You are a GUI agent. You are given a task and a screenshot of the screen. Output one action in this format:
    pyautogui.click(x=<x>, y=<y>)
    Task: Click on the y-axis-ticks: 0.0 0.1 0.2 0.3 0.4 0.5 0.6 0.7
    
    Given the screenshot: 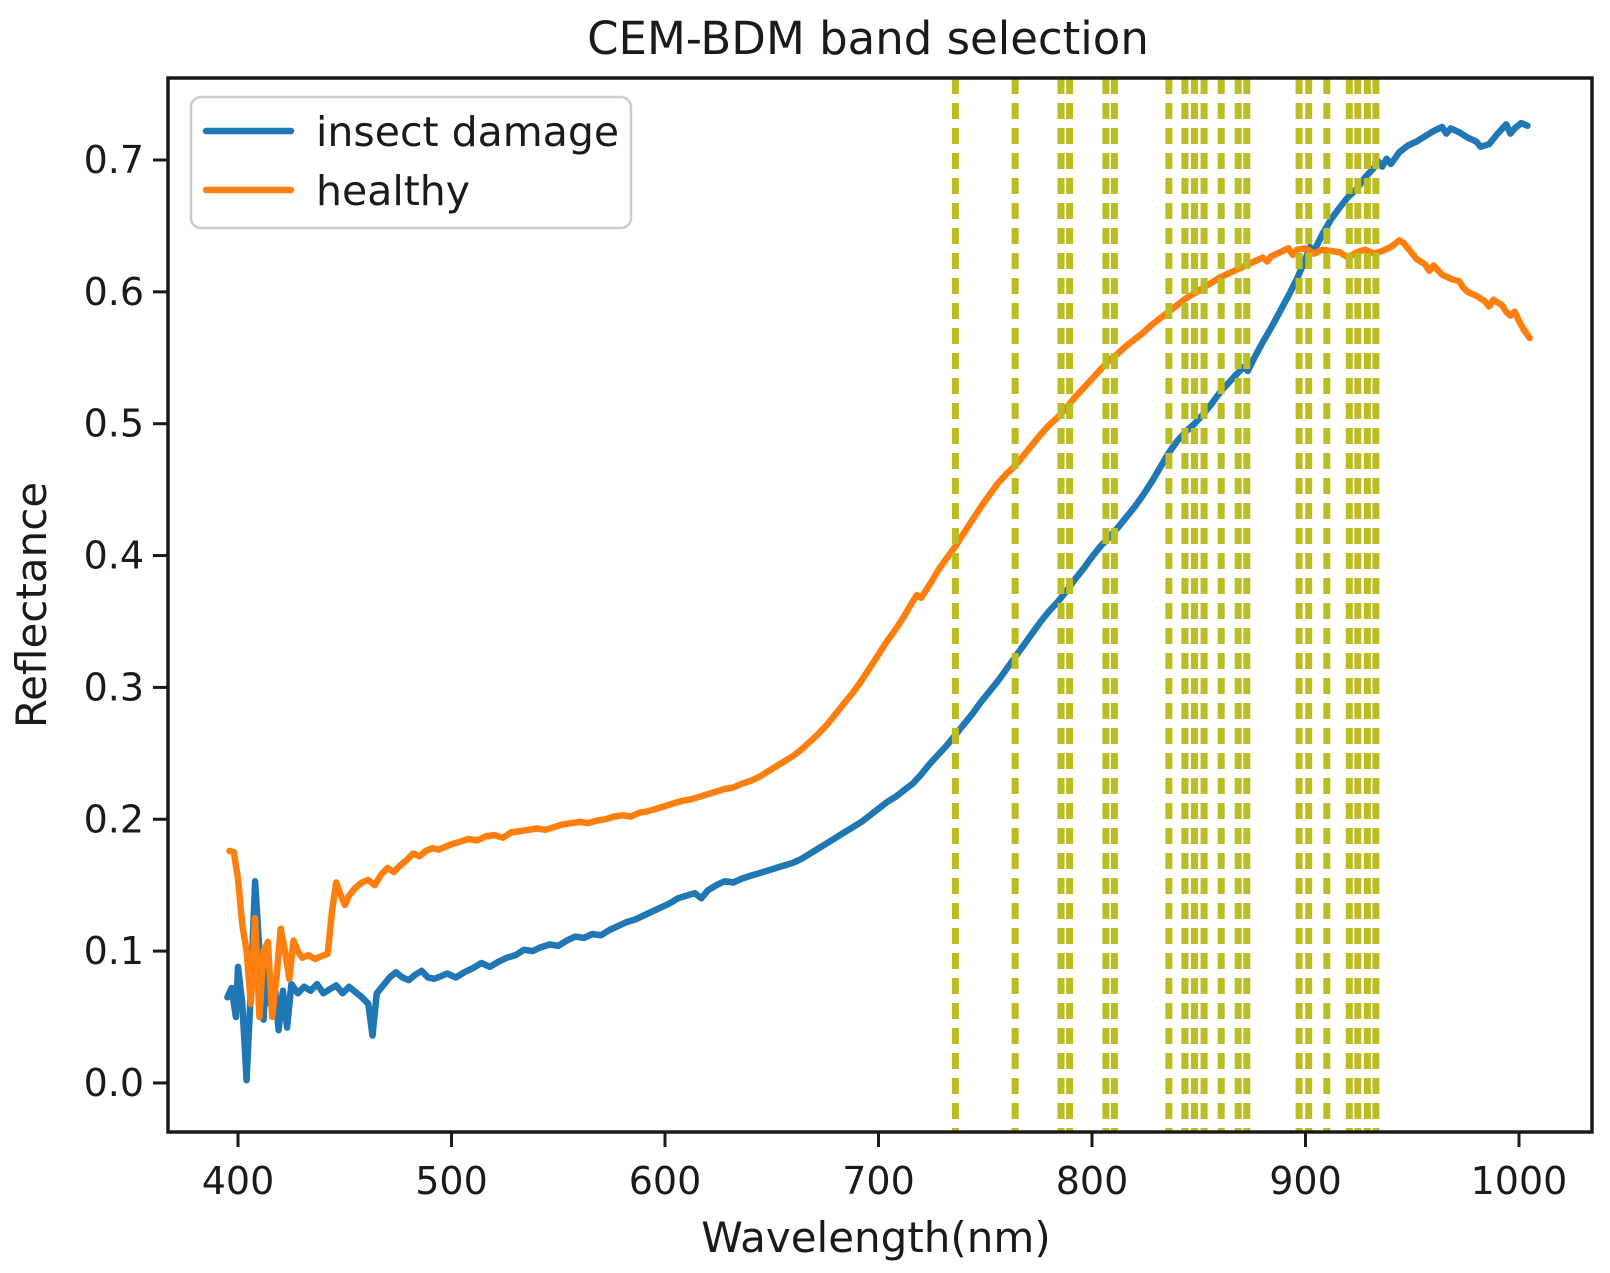 What is the action you would take?
    pyautogui.click(x=126, y=621)
    